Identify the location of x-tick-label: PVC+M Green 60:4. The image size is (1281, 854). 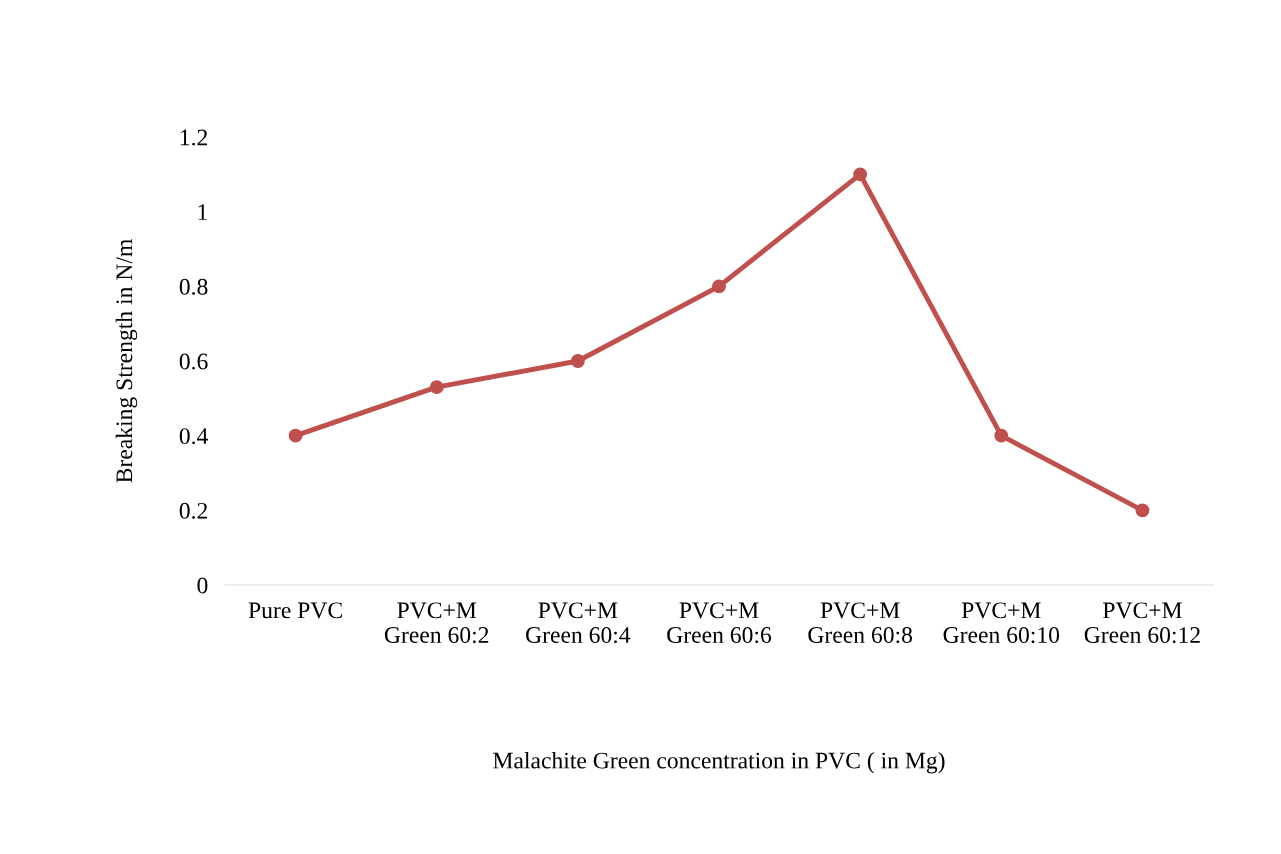
(578, 623).